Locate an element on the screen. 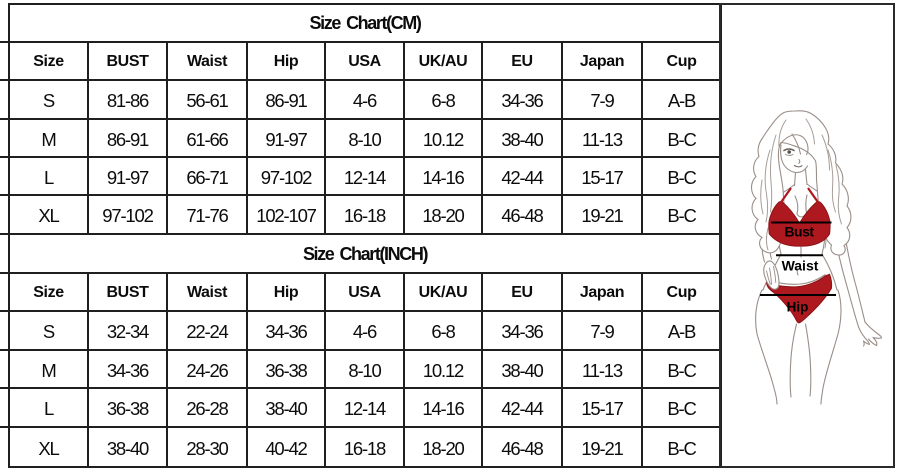 This screenshot has width=900, height=475. svg-text: Waist is located at coordinates (800, 265).